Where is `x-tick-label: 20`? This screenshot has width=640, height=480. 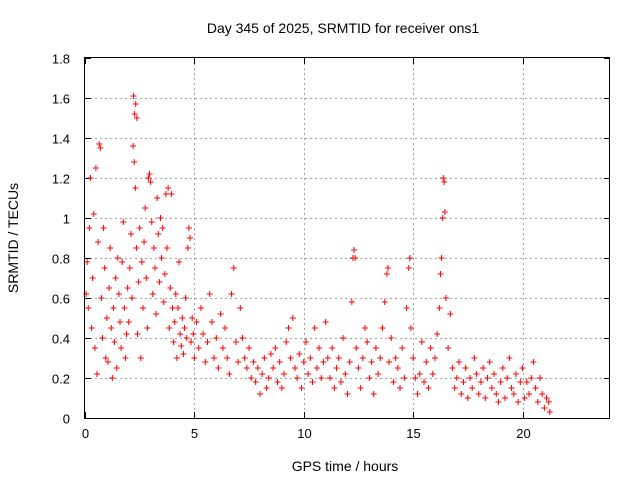 x-tick-label: 20 is located at coordinates (523, 433).